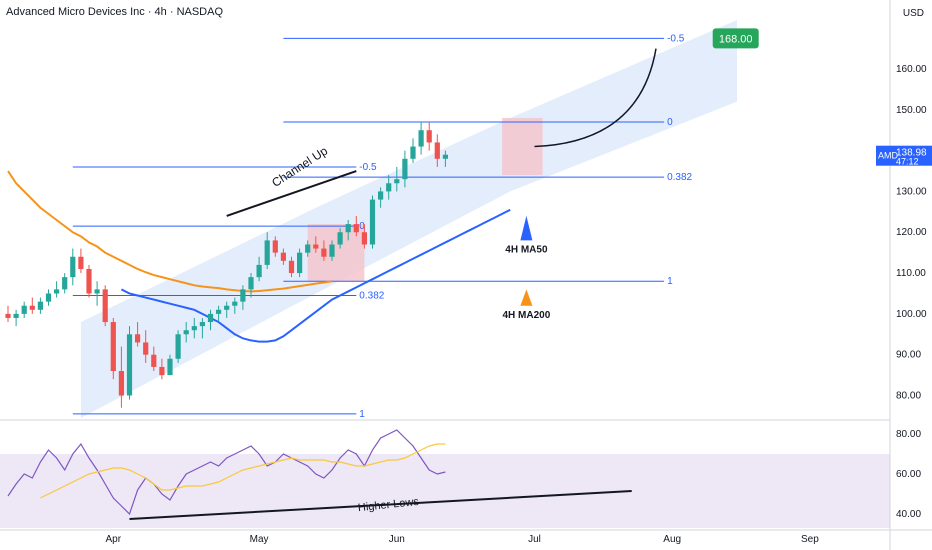 Image resolution: width=932 pixels, height=550 pixels. I want to click on time-tick-label: Jun, so click(397, 539).